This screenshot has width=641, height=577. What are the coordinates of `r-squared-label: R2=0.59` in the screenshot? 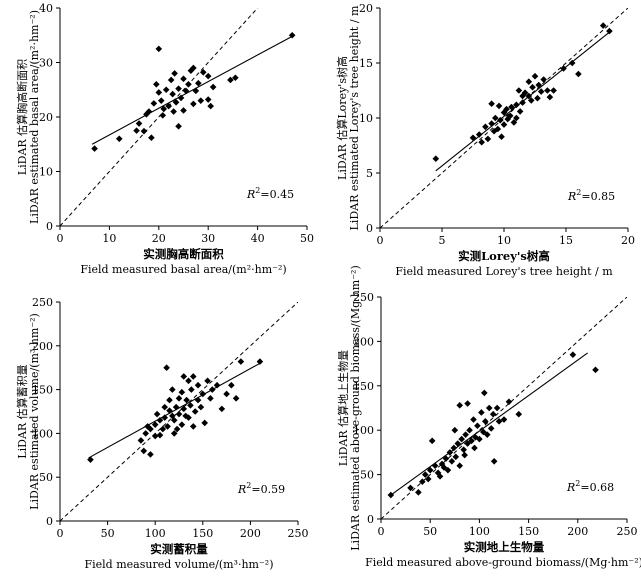 It's located at (261, 488).